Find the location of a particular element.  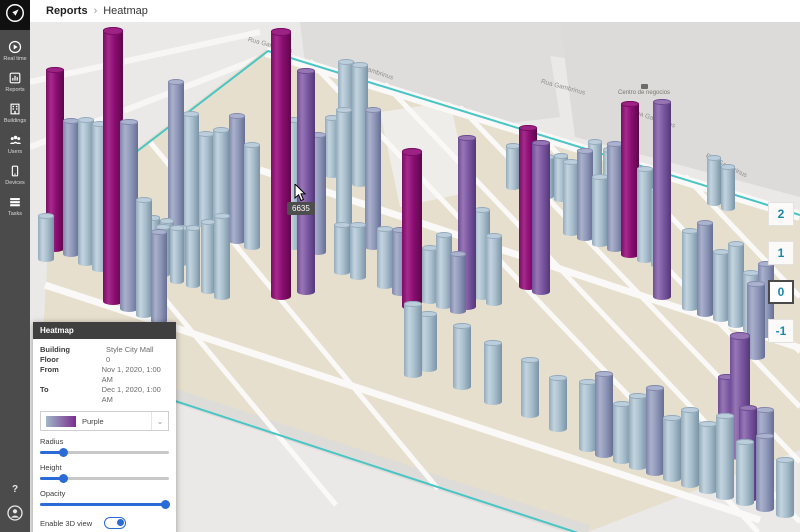

palette-dropdown: Purple ⌄ is located at coordinates (104, 421).